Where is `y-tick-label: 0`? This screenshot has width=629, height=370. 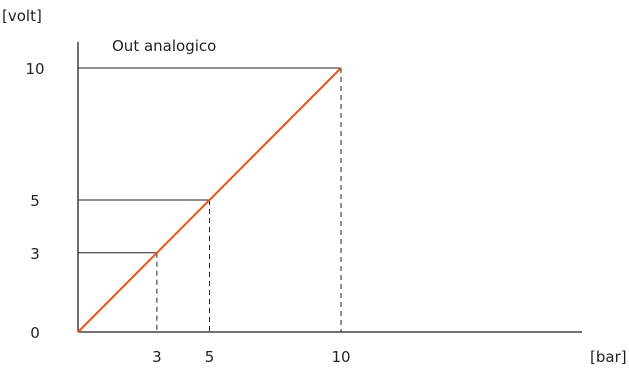 y-tick-label: 0 is located at coordinates (35, 333).